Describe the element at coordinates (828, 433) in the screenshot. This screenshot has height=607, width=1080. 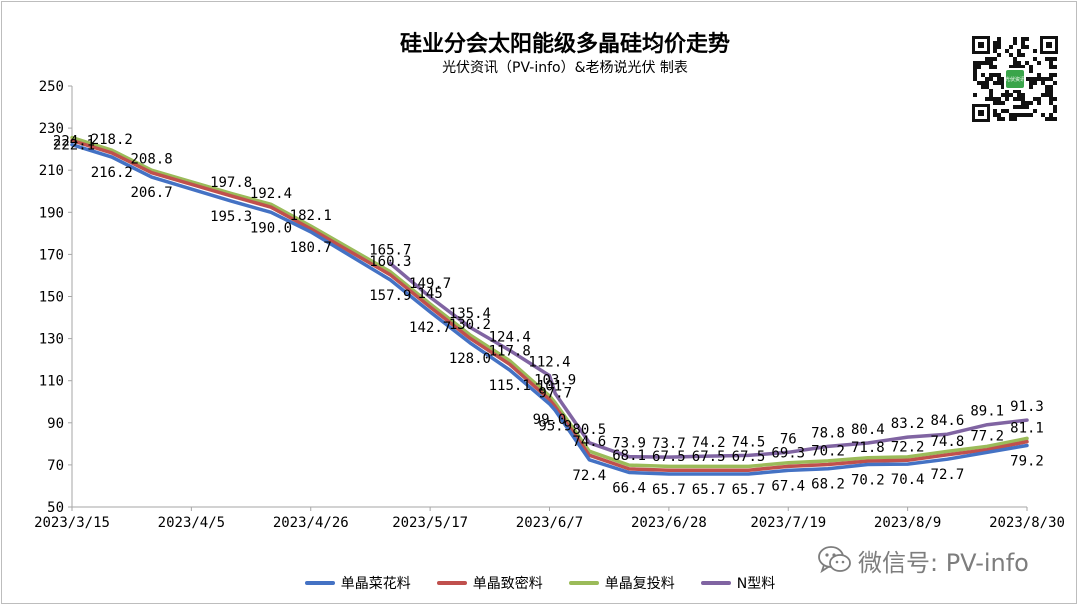
I see `data-label: 78.8` at that location.